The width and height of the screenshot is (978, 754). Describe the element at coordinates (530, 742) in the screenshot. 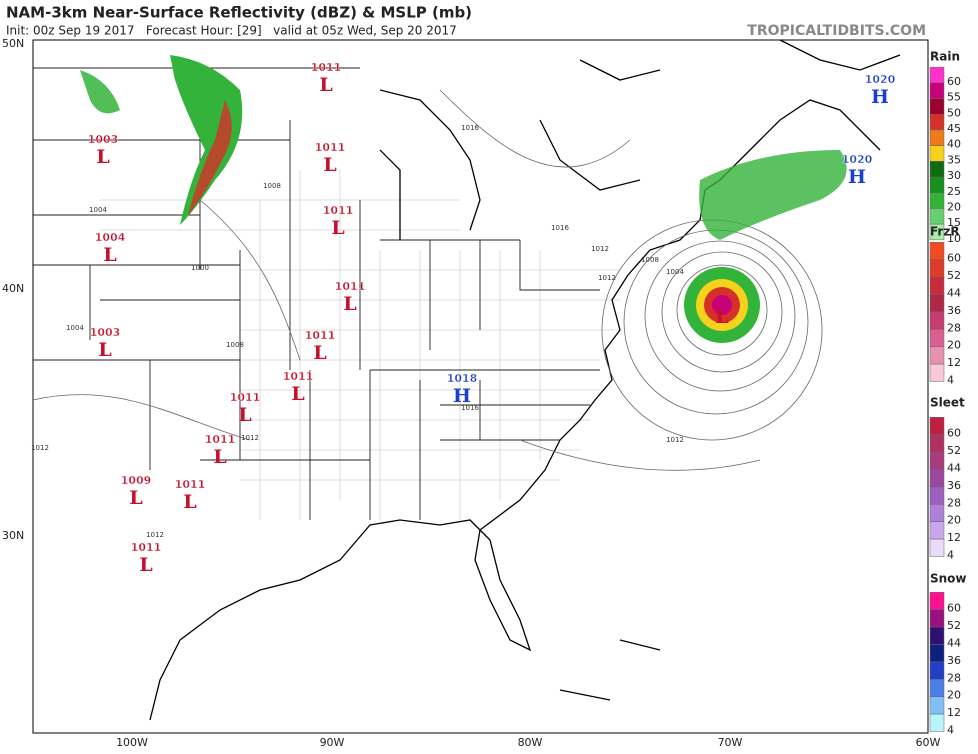

I see `lon-label: 80W` at that location.